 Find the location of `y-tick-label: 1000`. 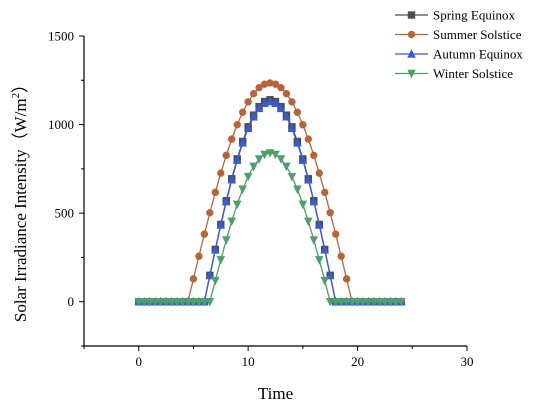

y-tick-label: 1000 is located at coordinates (61, 124).